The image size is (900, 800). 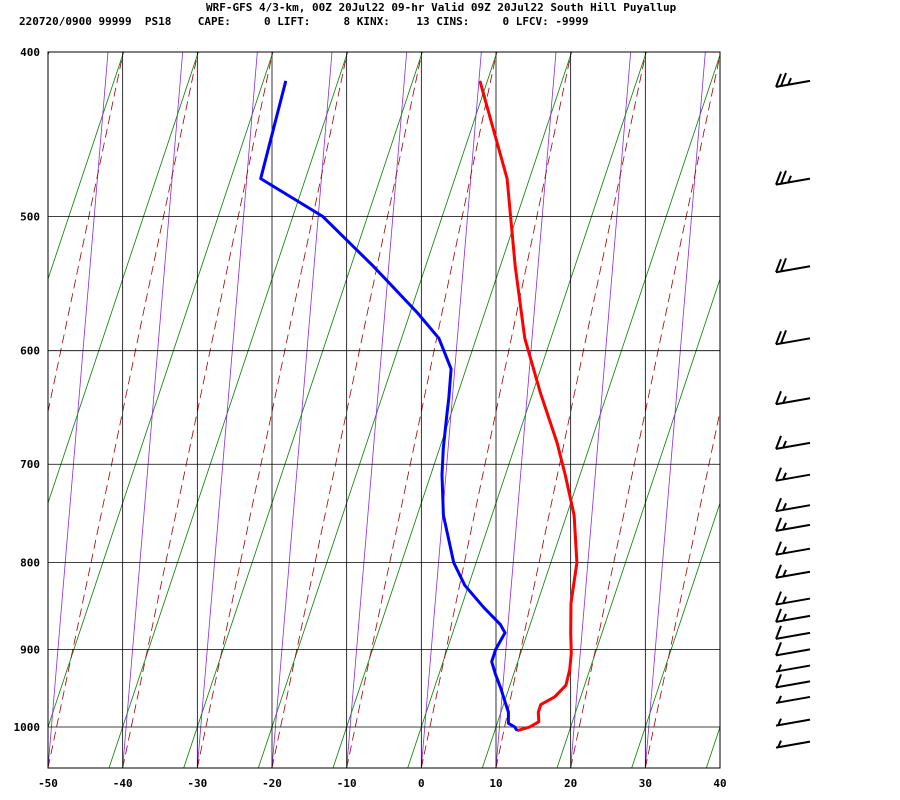 I want to click on pressure-tick-label: 900, so click(x=30, y=649).